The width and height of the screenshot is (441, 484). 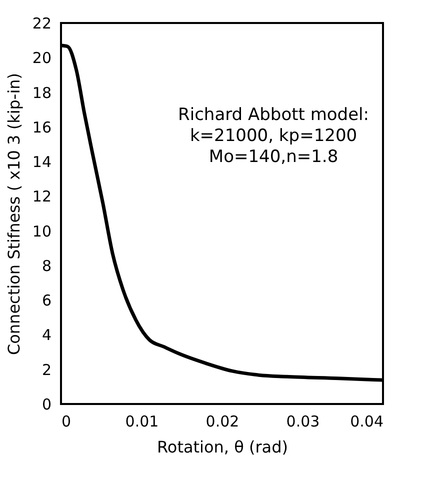 I want to click on x-axis-title: Rotation, θ (rad), so click(x=222, y=447).